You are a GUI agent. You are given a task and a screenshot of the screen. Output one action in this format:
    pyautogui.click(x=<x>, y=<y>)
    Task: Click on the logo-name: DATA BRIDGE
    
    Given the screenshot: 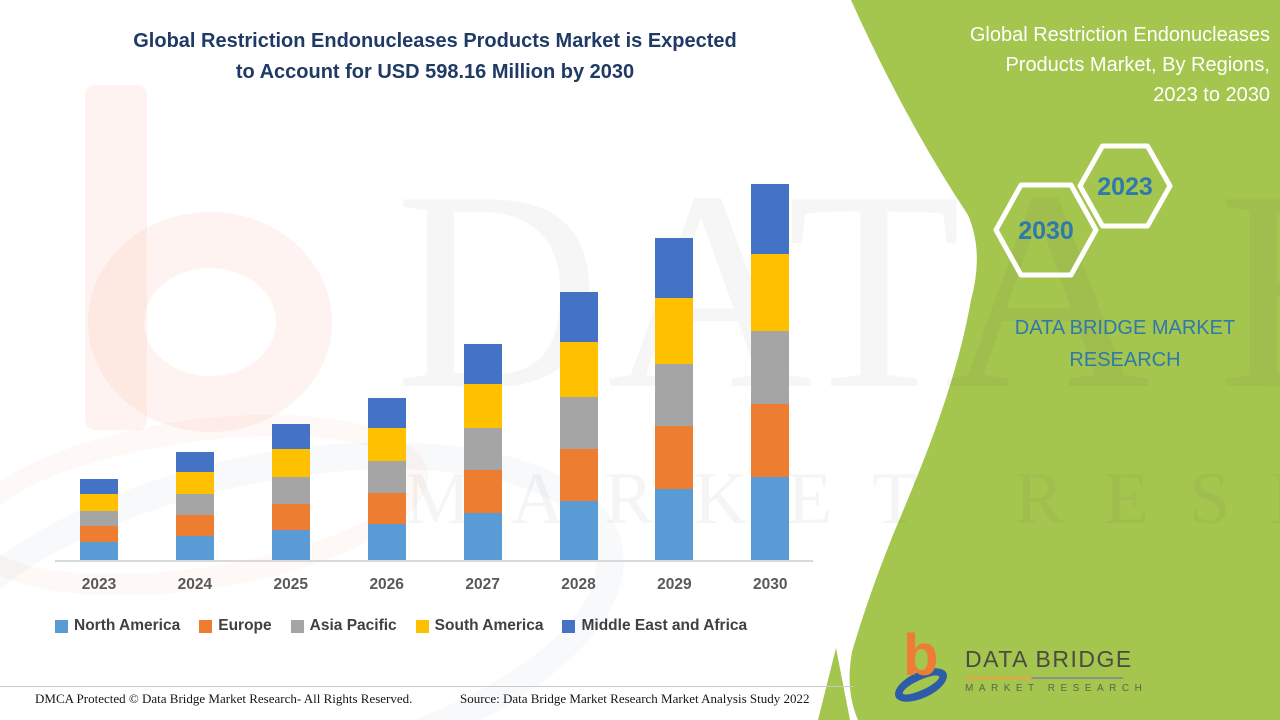 What is the action you would take?
    pyautogui.click(x=1049, y=659)
    